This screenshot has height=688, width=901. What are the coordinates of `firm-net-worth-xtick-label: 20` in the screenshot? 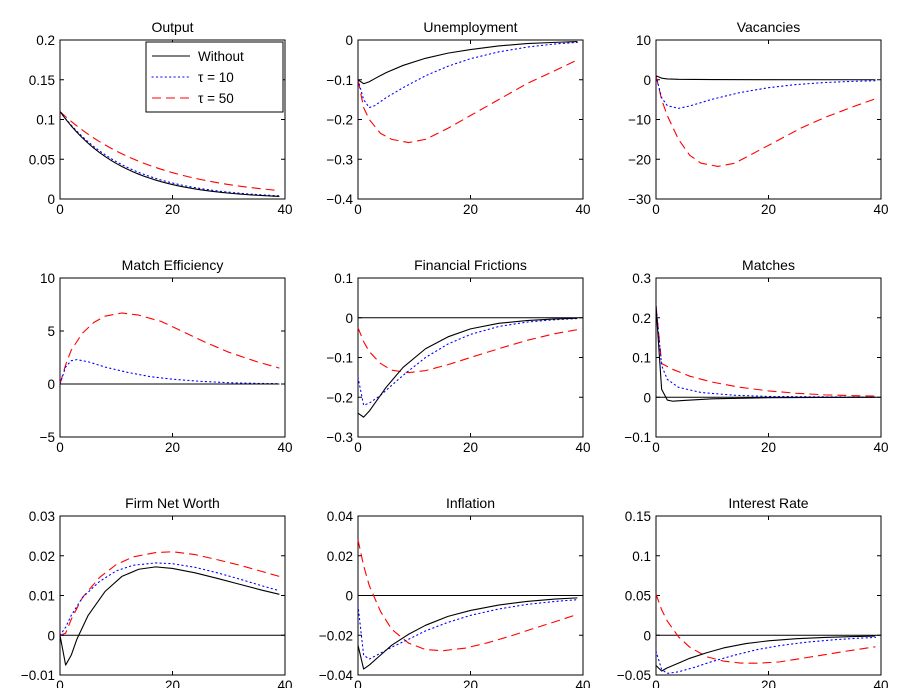 It's located at (172, 683).